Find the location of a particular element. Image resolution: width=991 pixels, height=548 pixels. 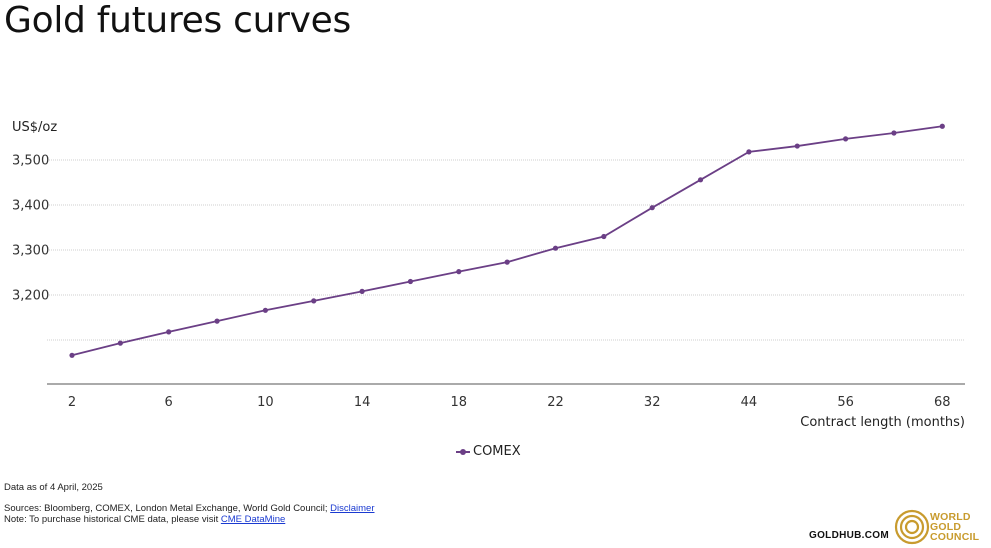

legend: COMEX is located at coordinates (488, 451).